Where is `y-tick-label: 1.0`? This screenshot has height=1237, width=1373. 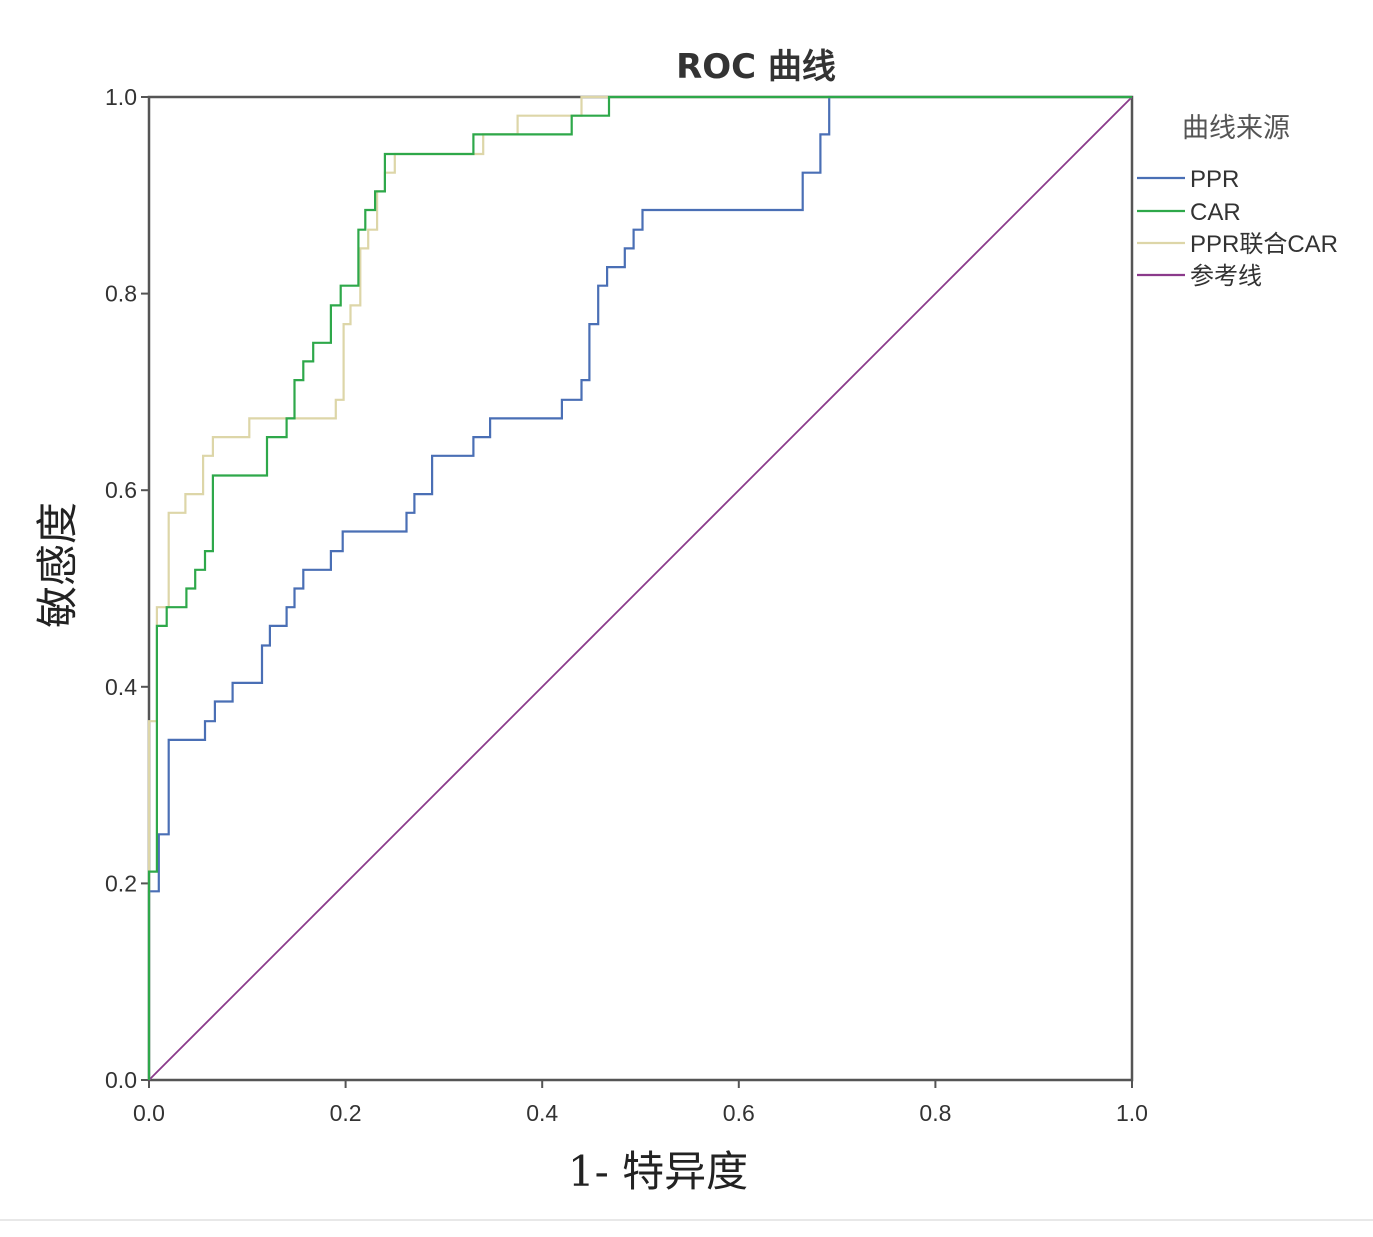
y-tick-label: 1.0 is located at coordinates (121, 97).